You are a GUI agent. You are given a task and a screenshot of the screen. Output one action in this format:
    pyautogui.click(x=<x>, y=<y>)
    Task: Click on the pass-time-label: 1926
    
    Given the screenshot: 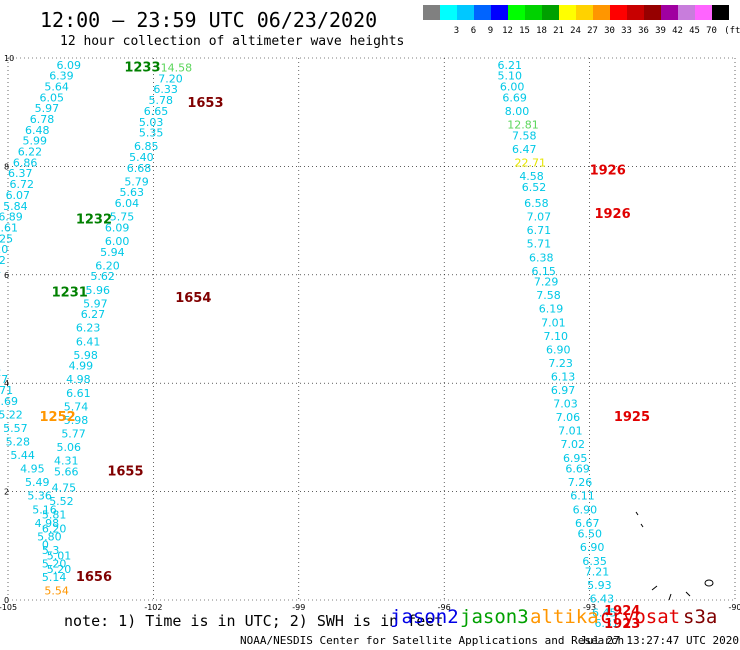 What is the action you would take?
    pyautogui.click(x=612, y=214)
    